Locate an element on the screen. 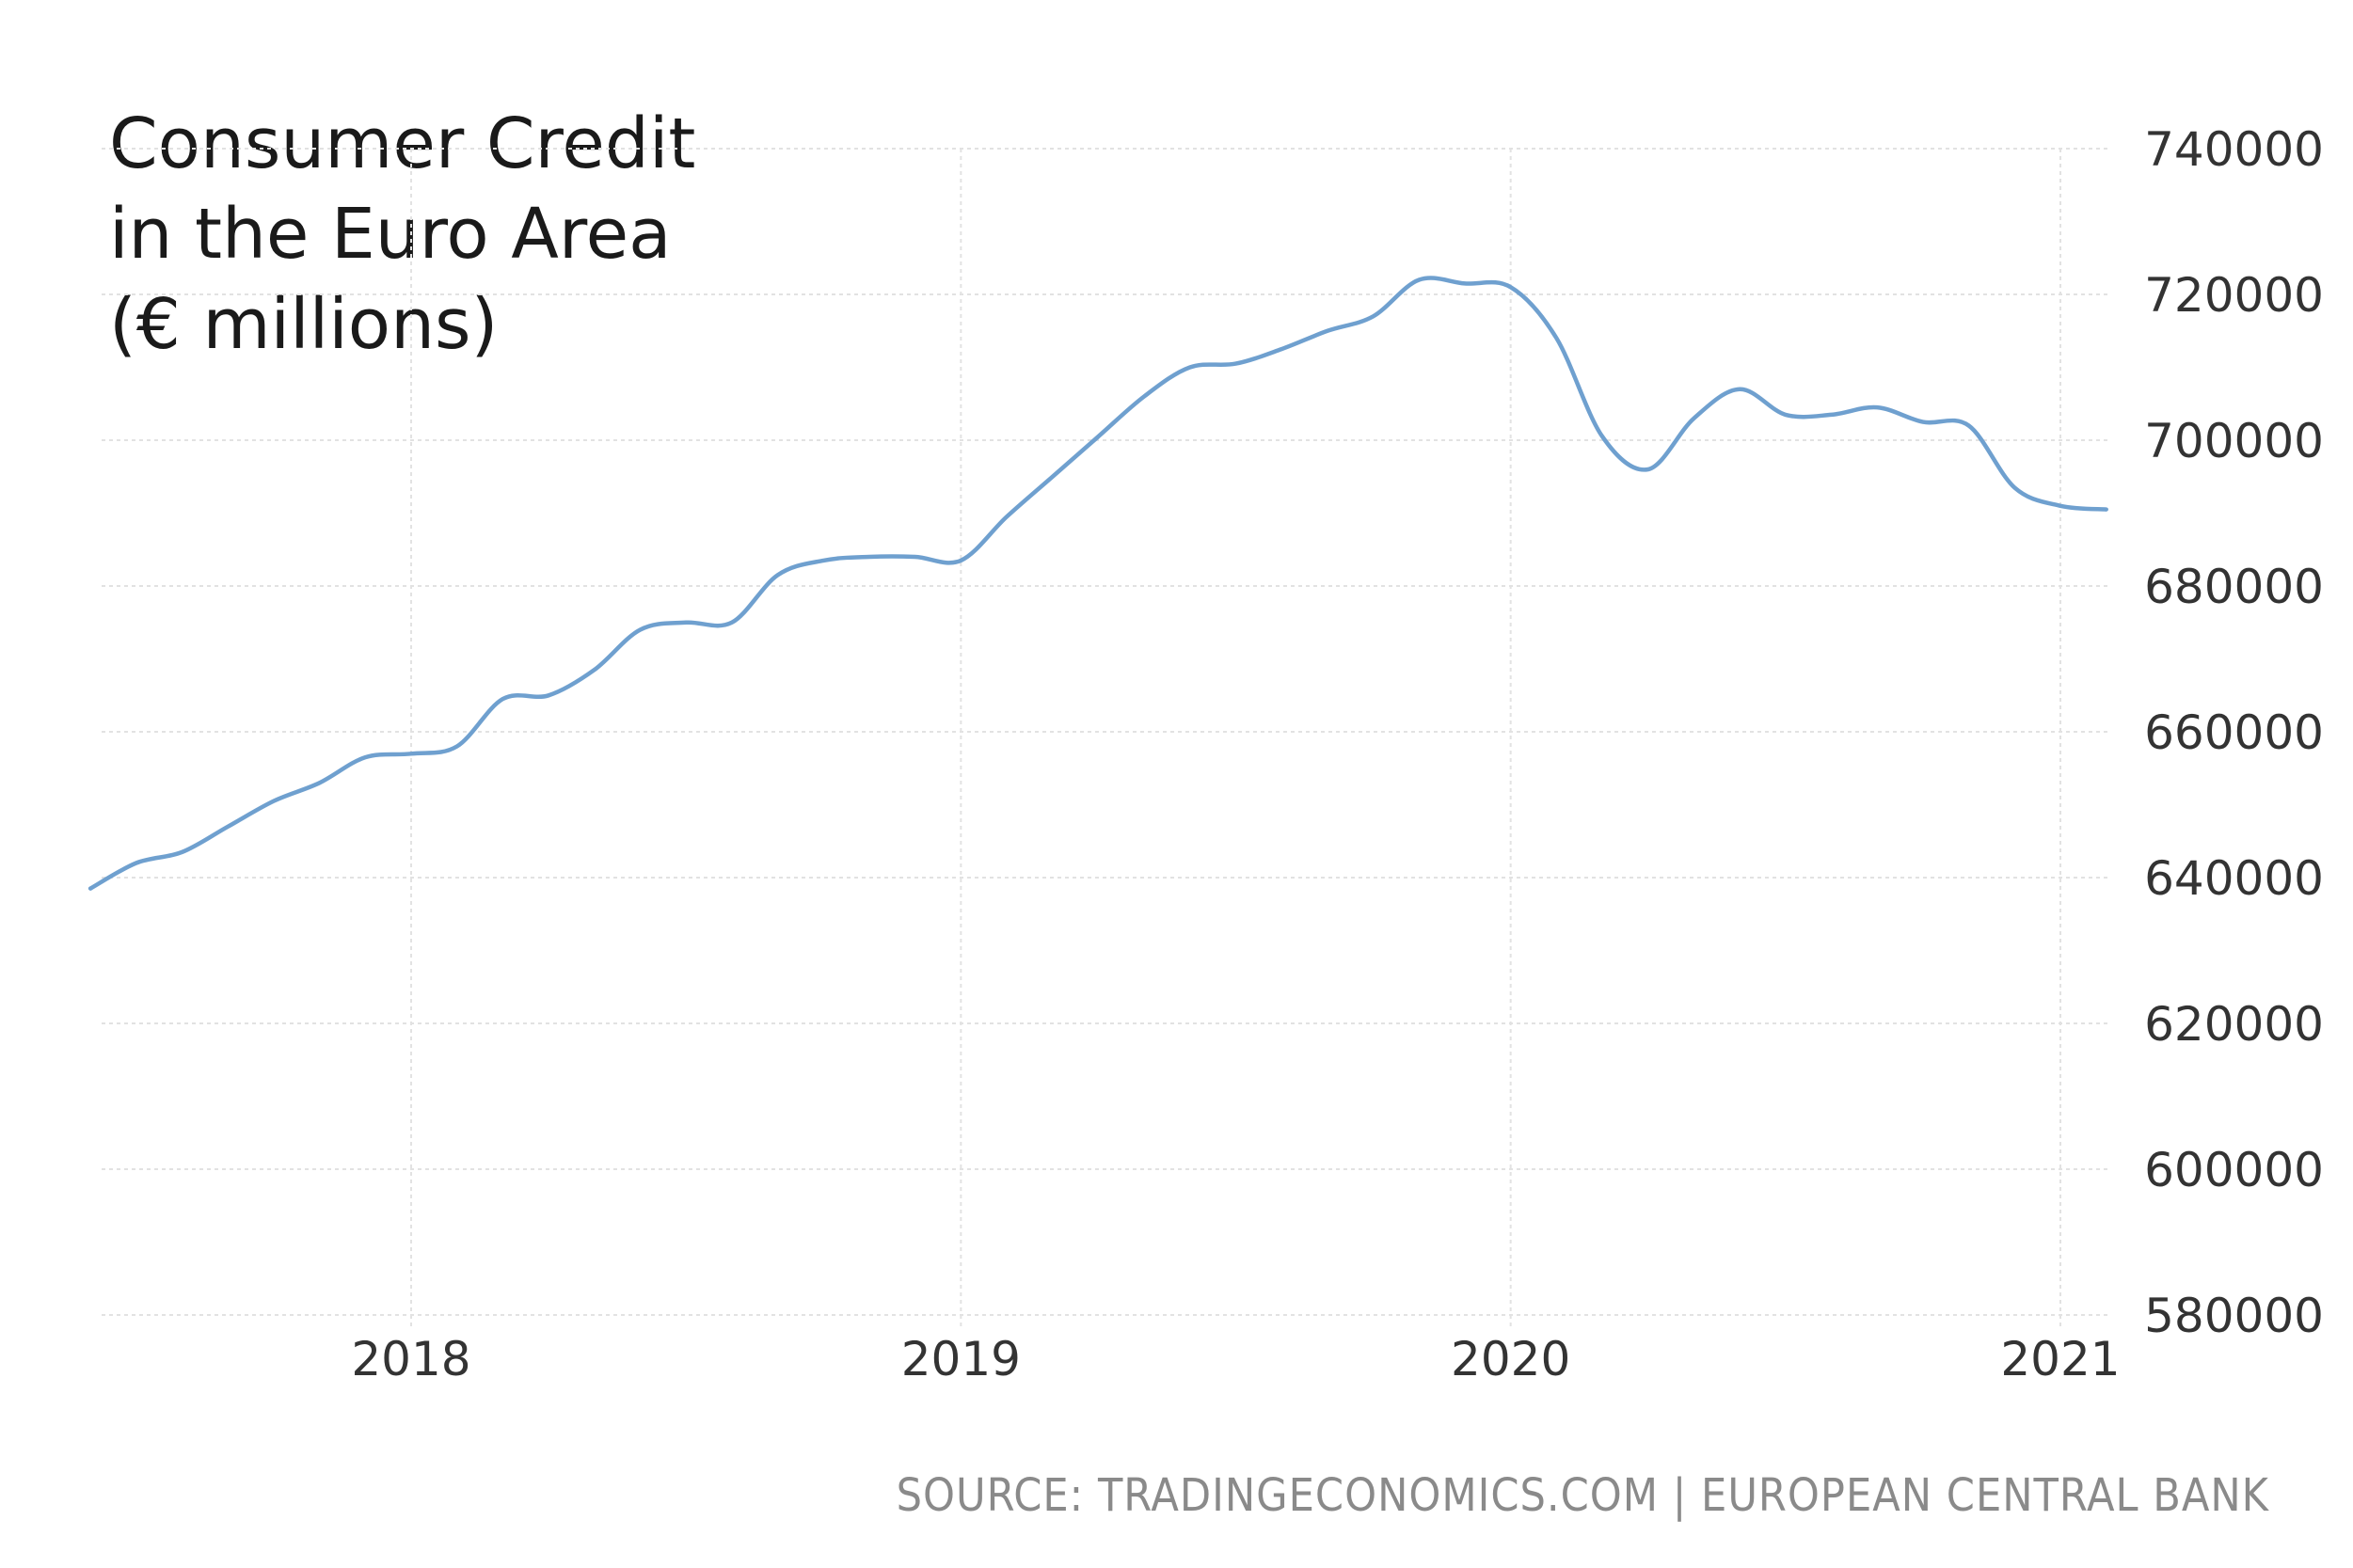  x-axis-ticks: 2018 2019 2020 2021 is located at coordinates (1235, 1359).